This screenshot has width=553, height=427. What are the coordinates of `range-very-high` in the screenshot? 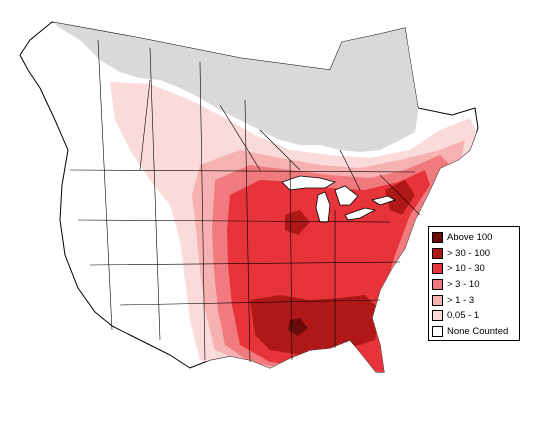 It's located at (315, 325).